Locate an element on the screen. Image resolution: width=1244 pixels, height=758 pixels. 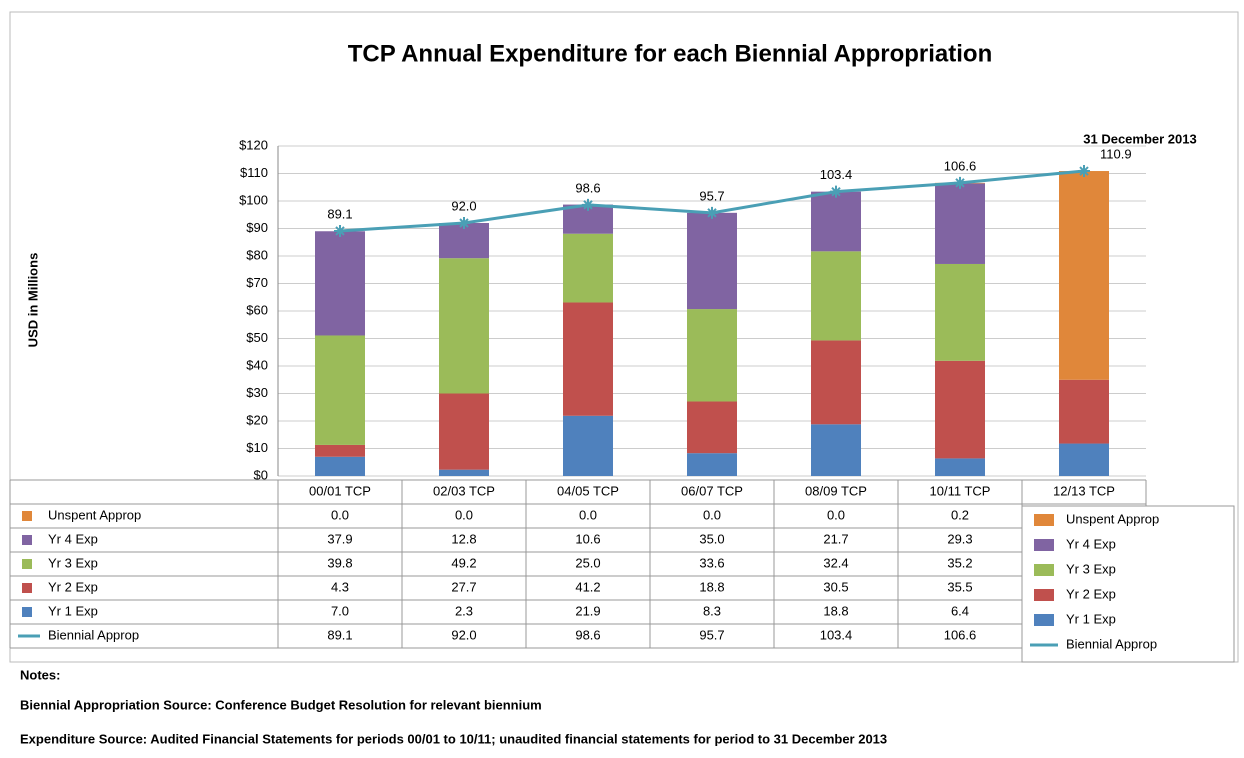
x-tick-label: 10/11 TCP is located at coordinates (960, 490).